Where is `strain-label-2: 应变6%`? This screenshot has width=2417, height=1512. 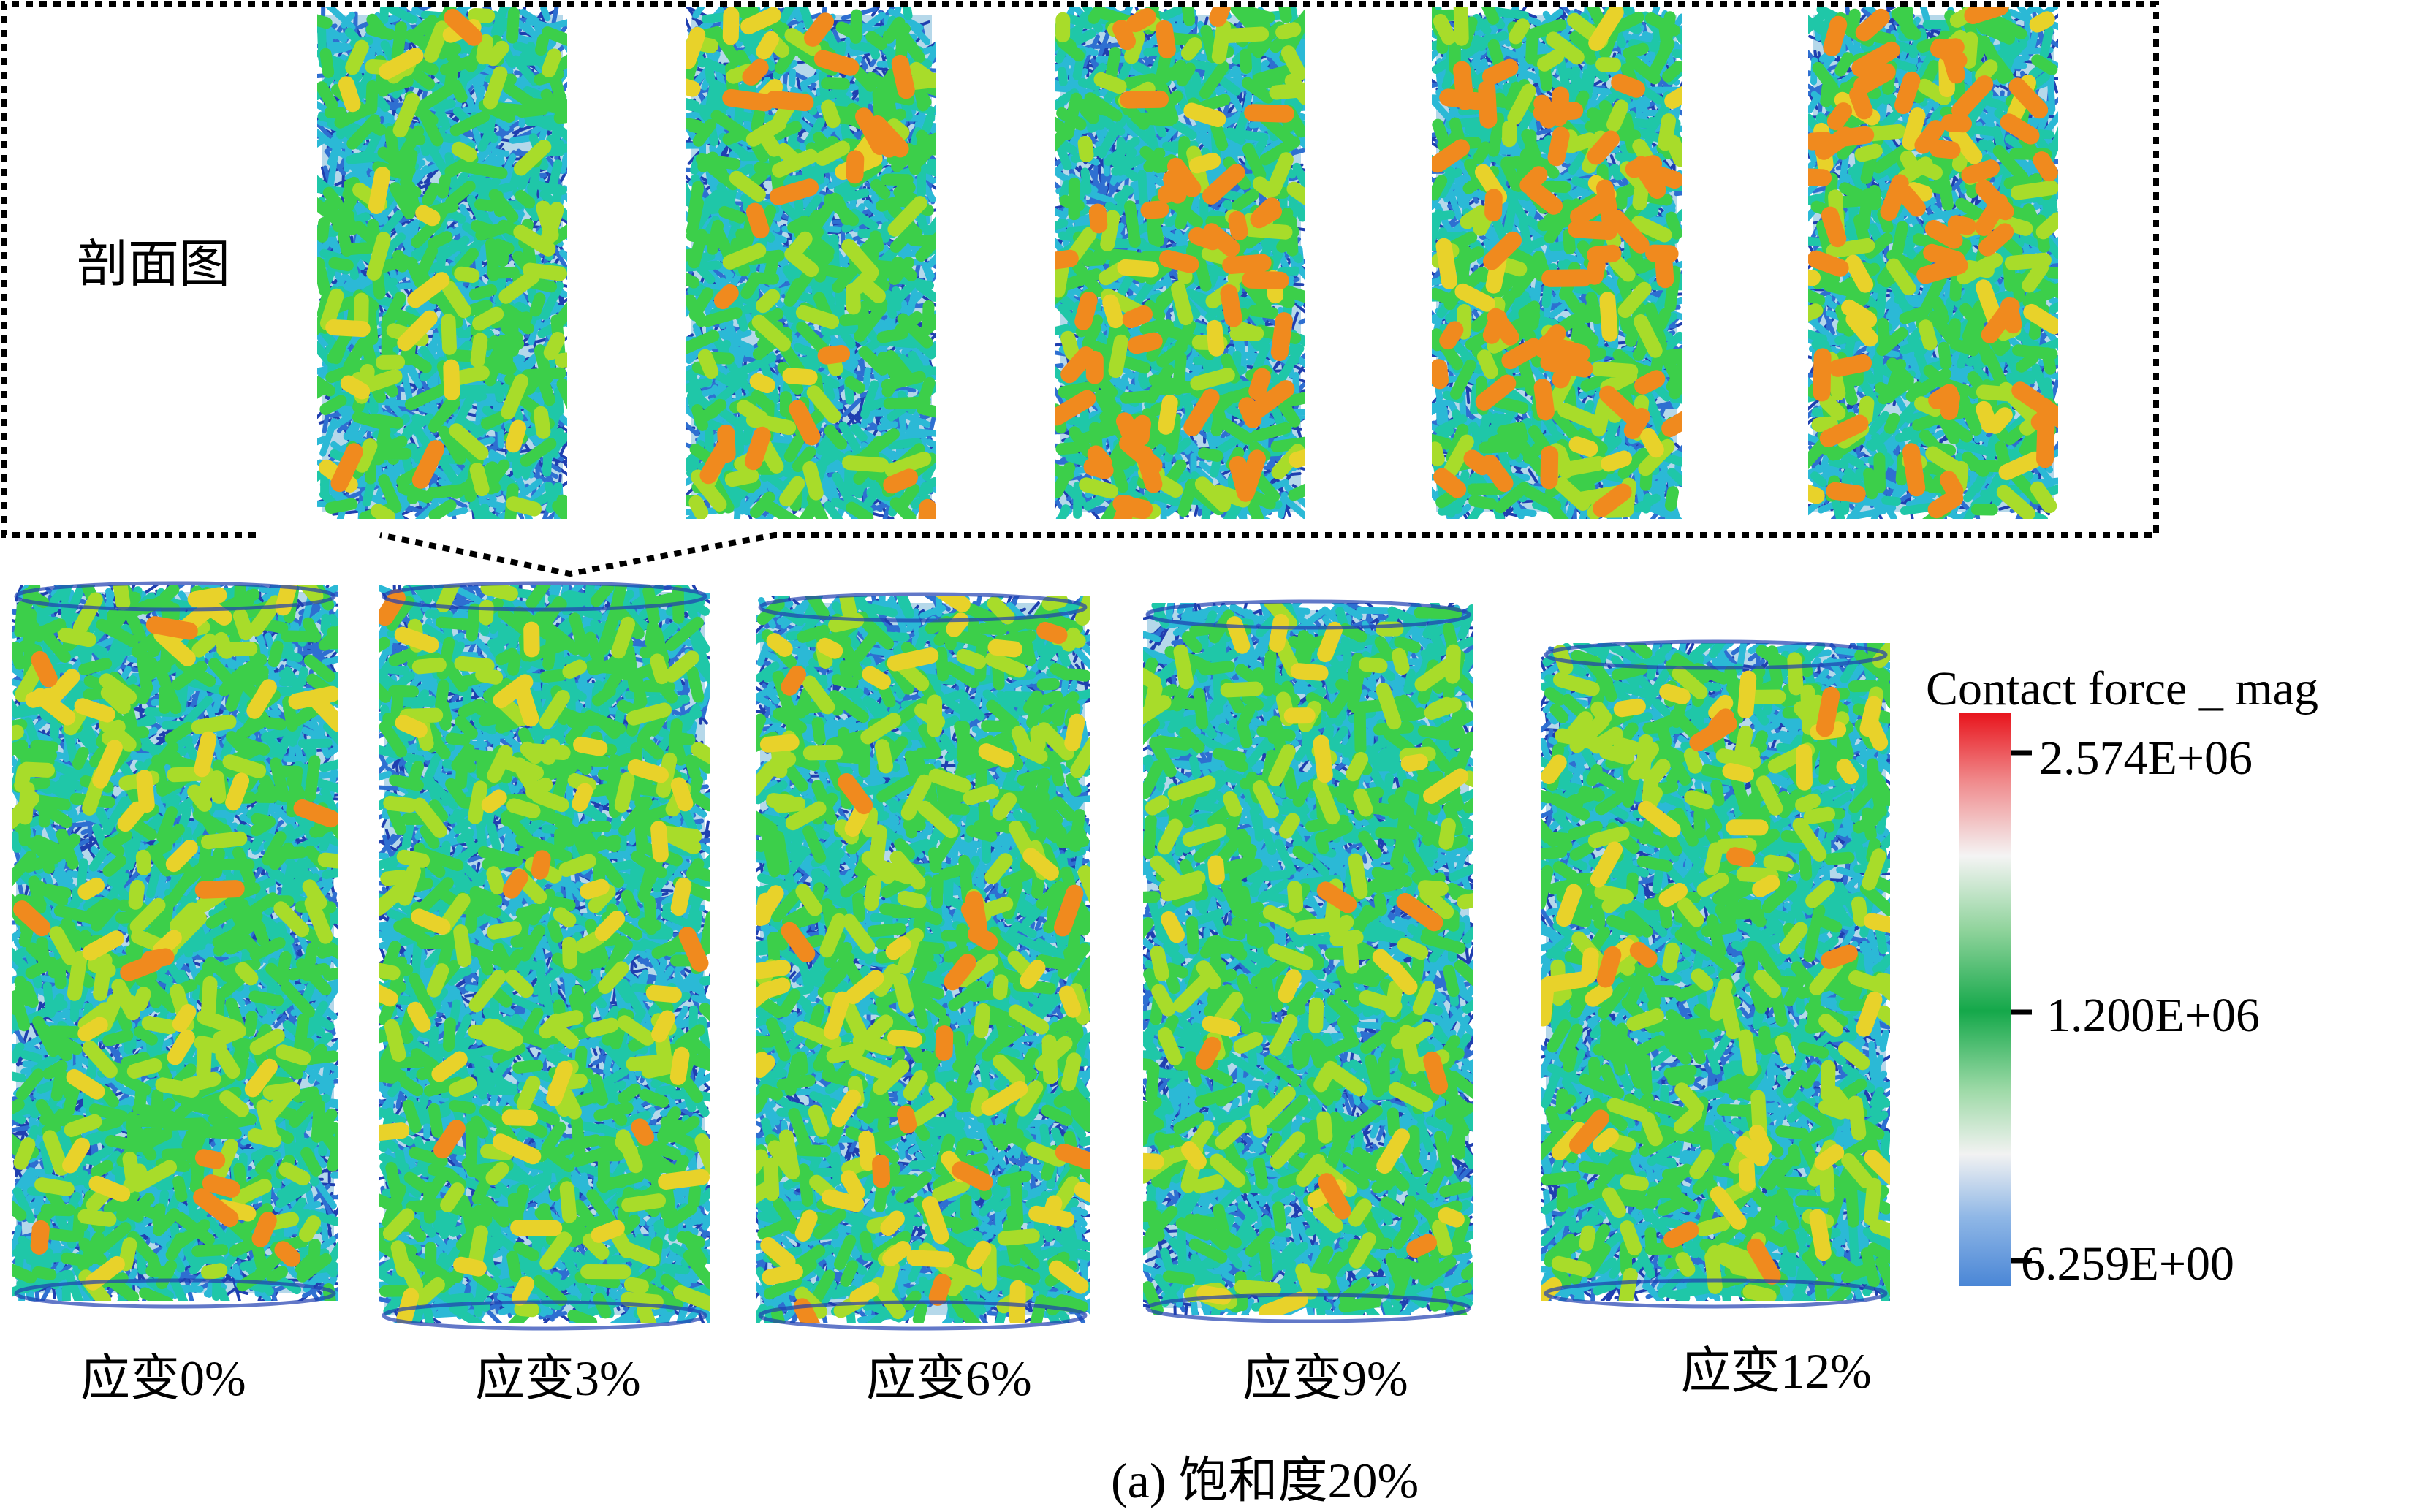
strain-label-2: 应变6% is located at coordinates (949, 1378).